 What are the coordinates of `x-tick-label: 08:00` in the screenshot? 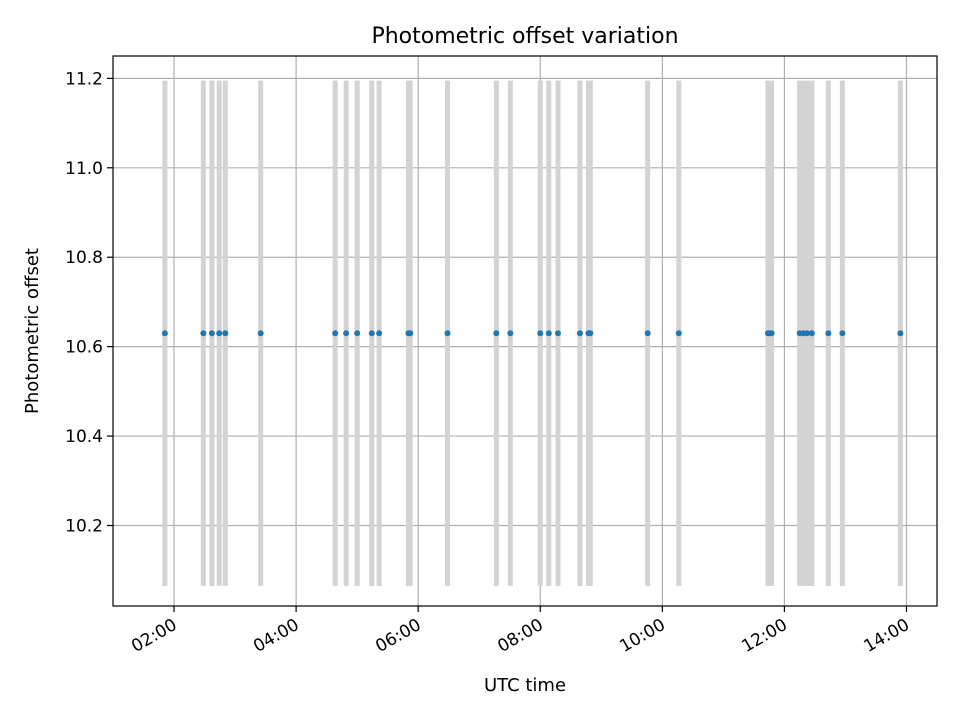 It's located at (520, 636).